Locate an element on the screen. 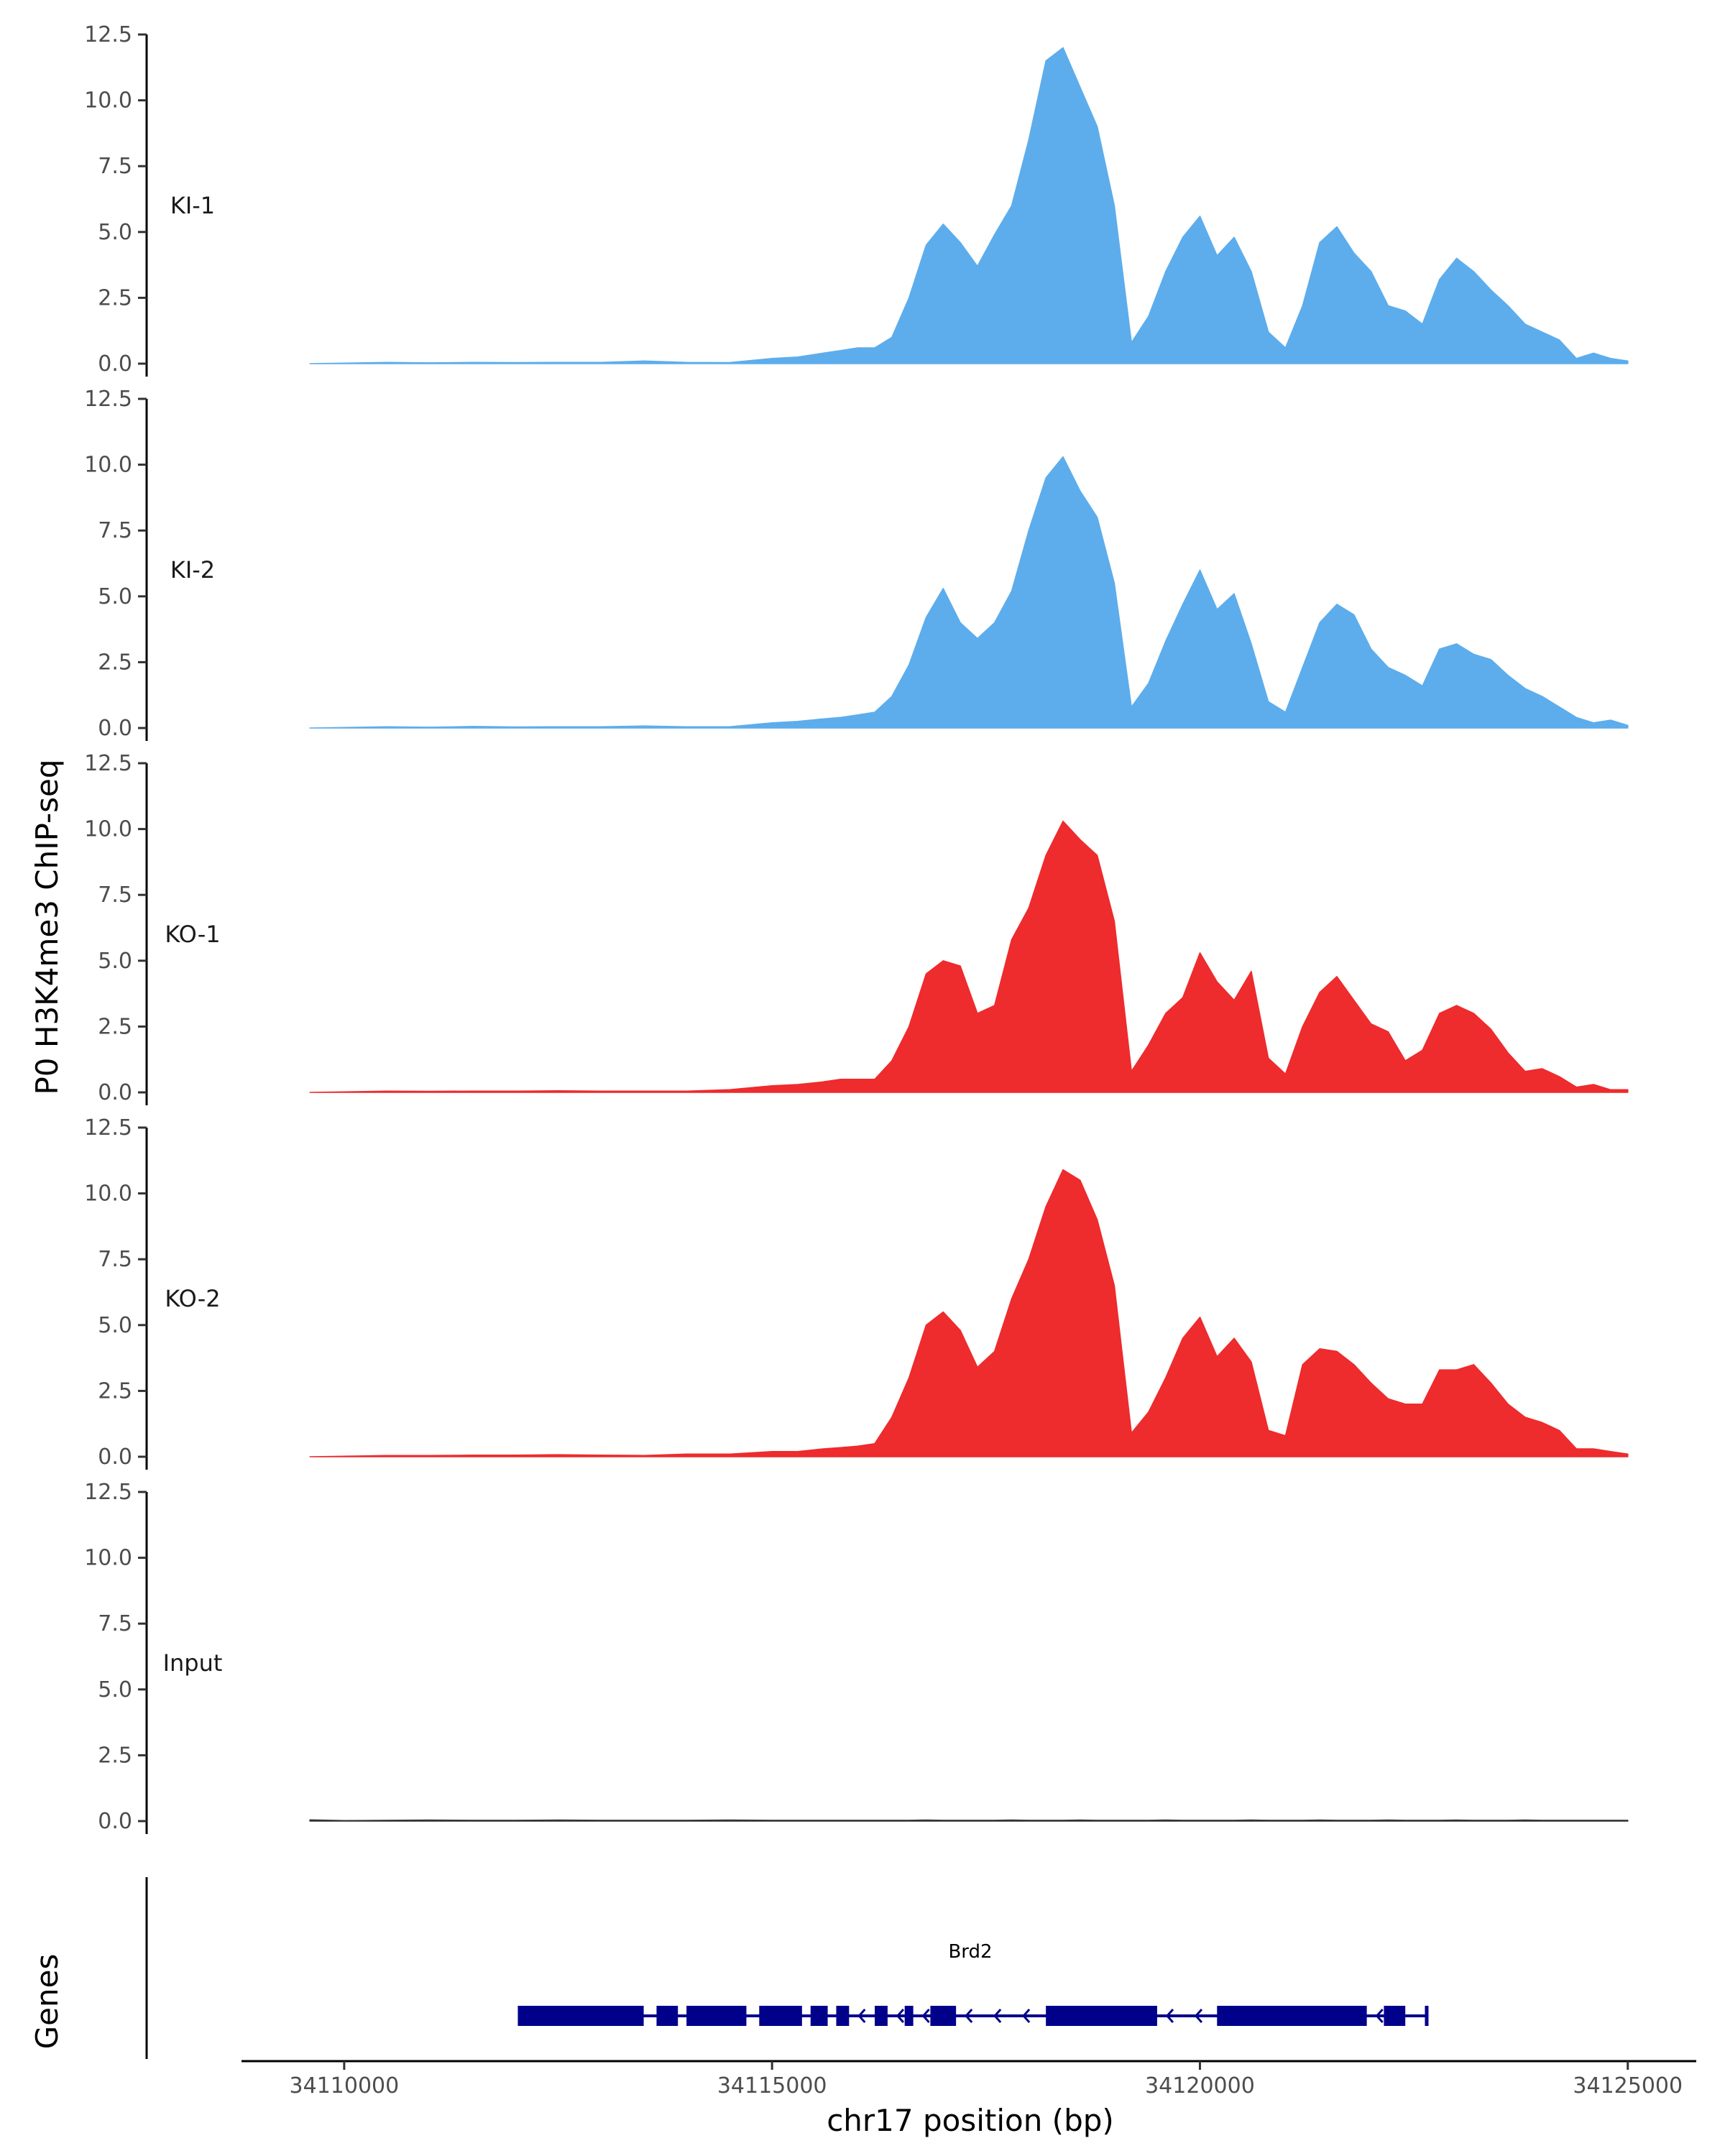  track-ki-2: 0.0 2.5 5.0 7.5 10.0 12.5 KI-2 is located at coordinates (856, 564).